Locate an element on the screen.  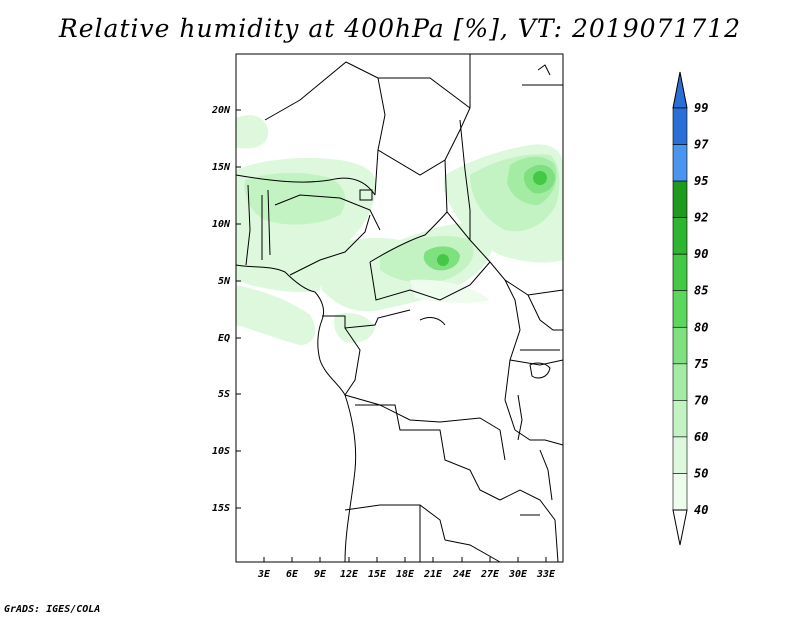
lon-tick-label: 3E is located at coordinates (264, 574).